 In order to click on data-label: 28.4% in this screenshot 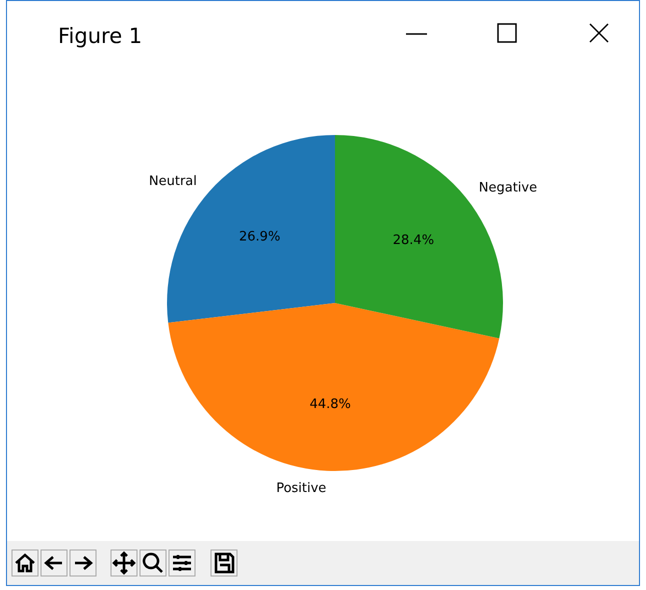, I will do `click(413, 240)`.